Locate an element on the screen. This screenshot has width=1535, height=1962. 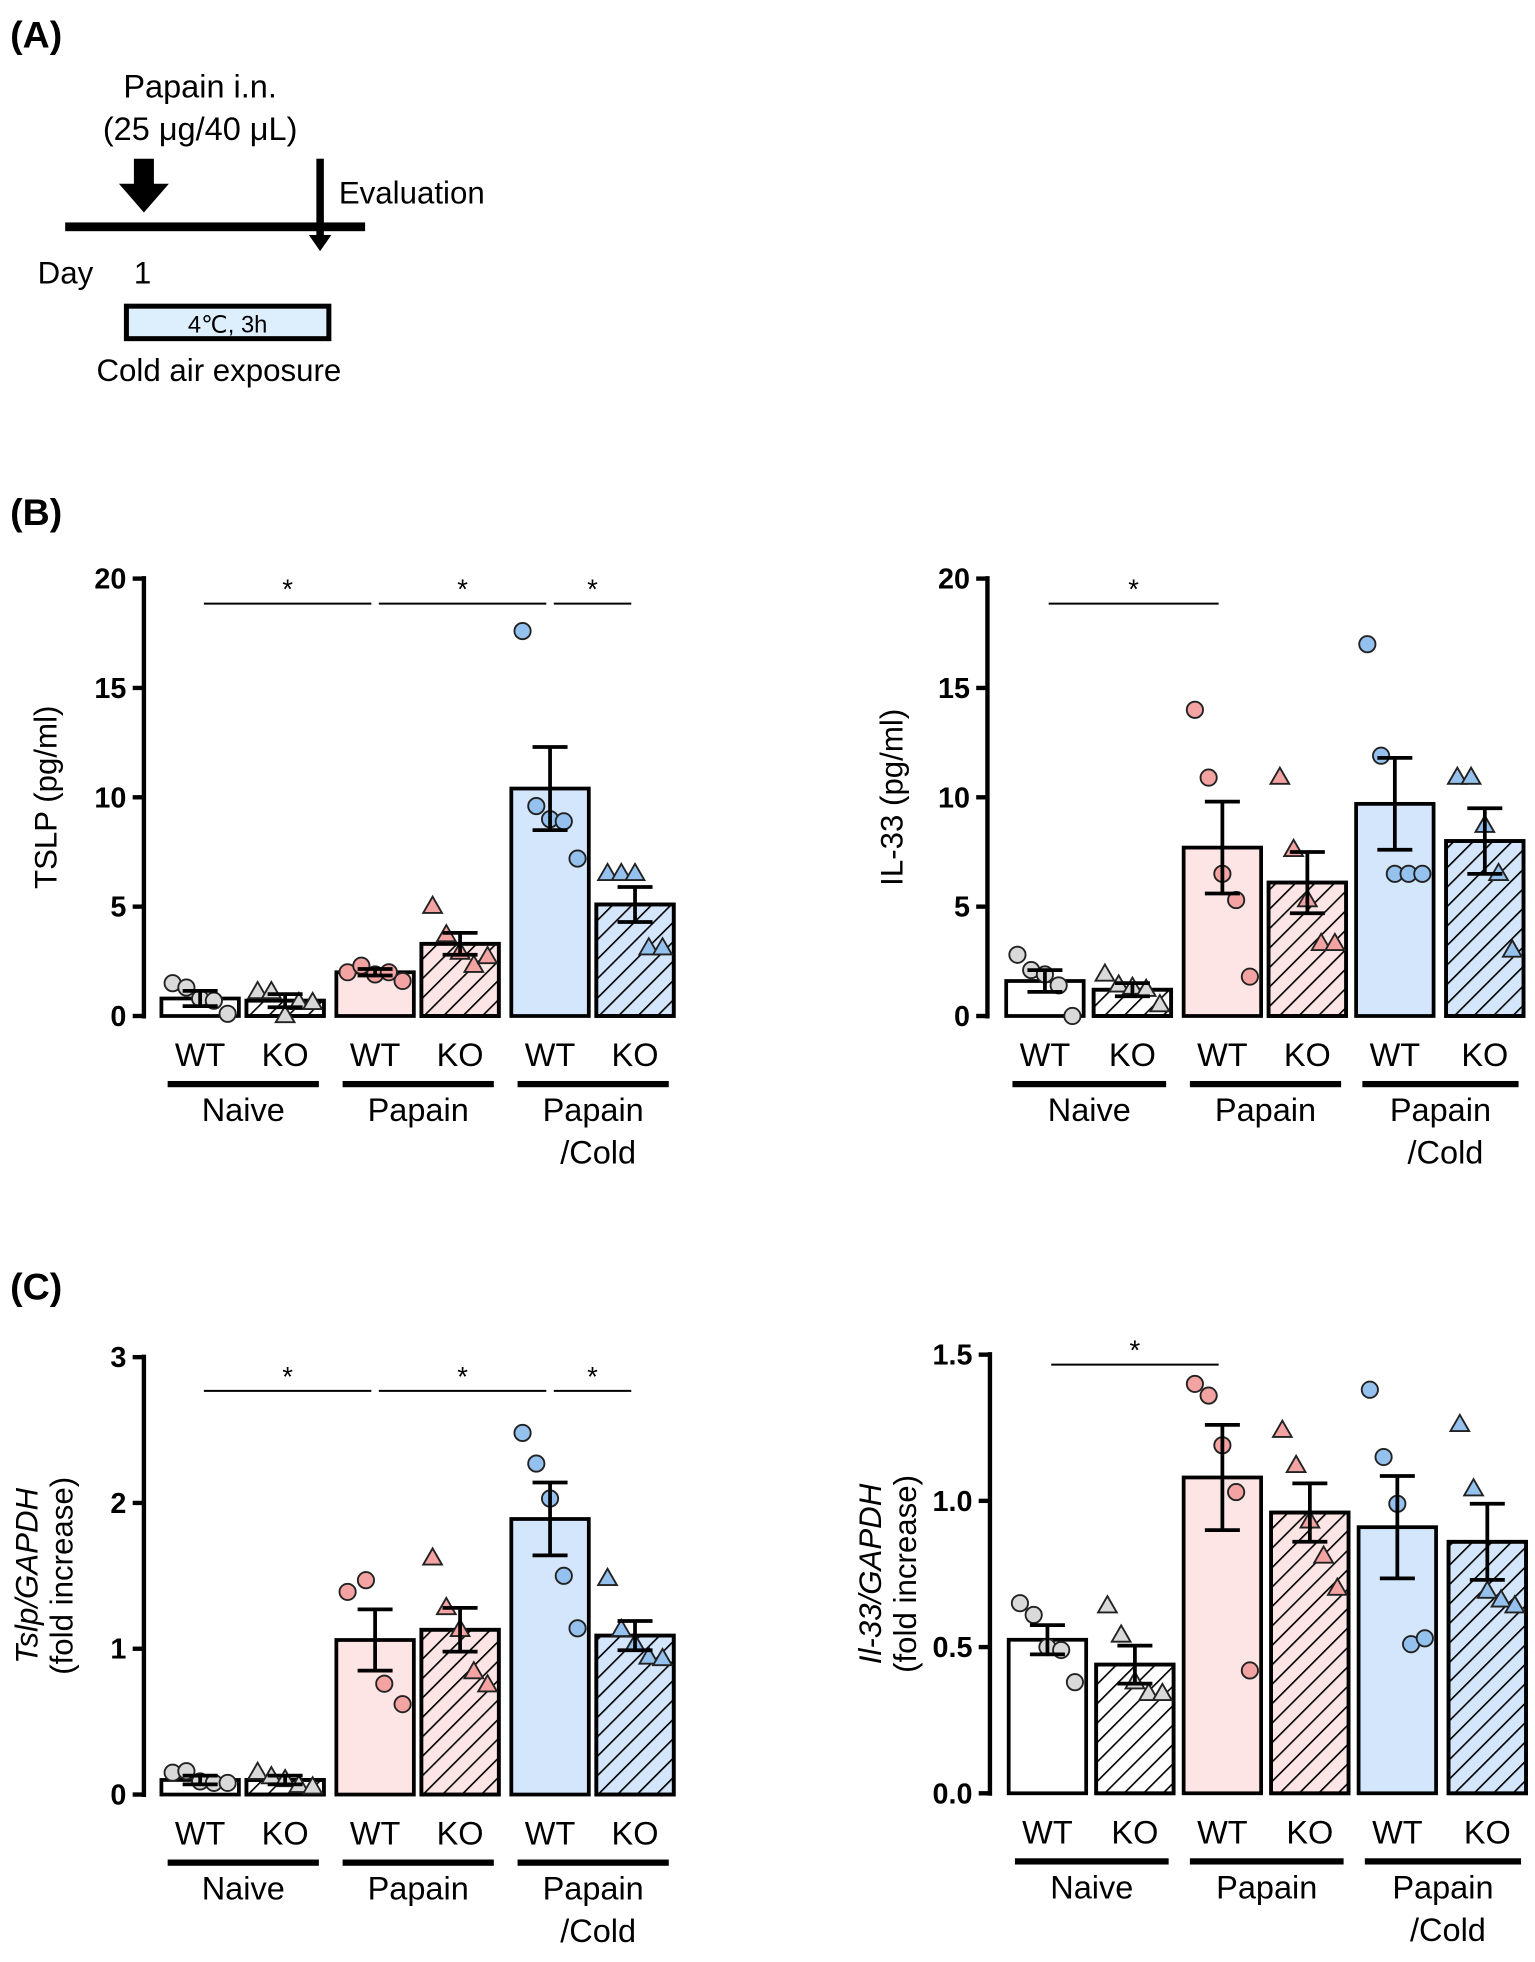
y-axis-label: Tslp/GAPDH is located at coordinates (27, 1575).